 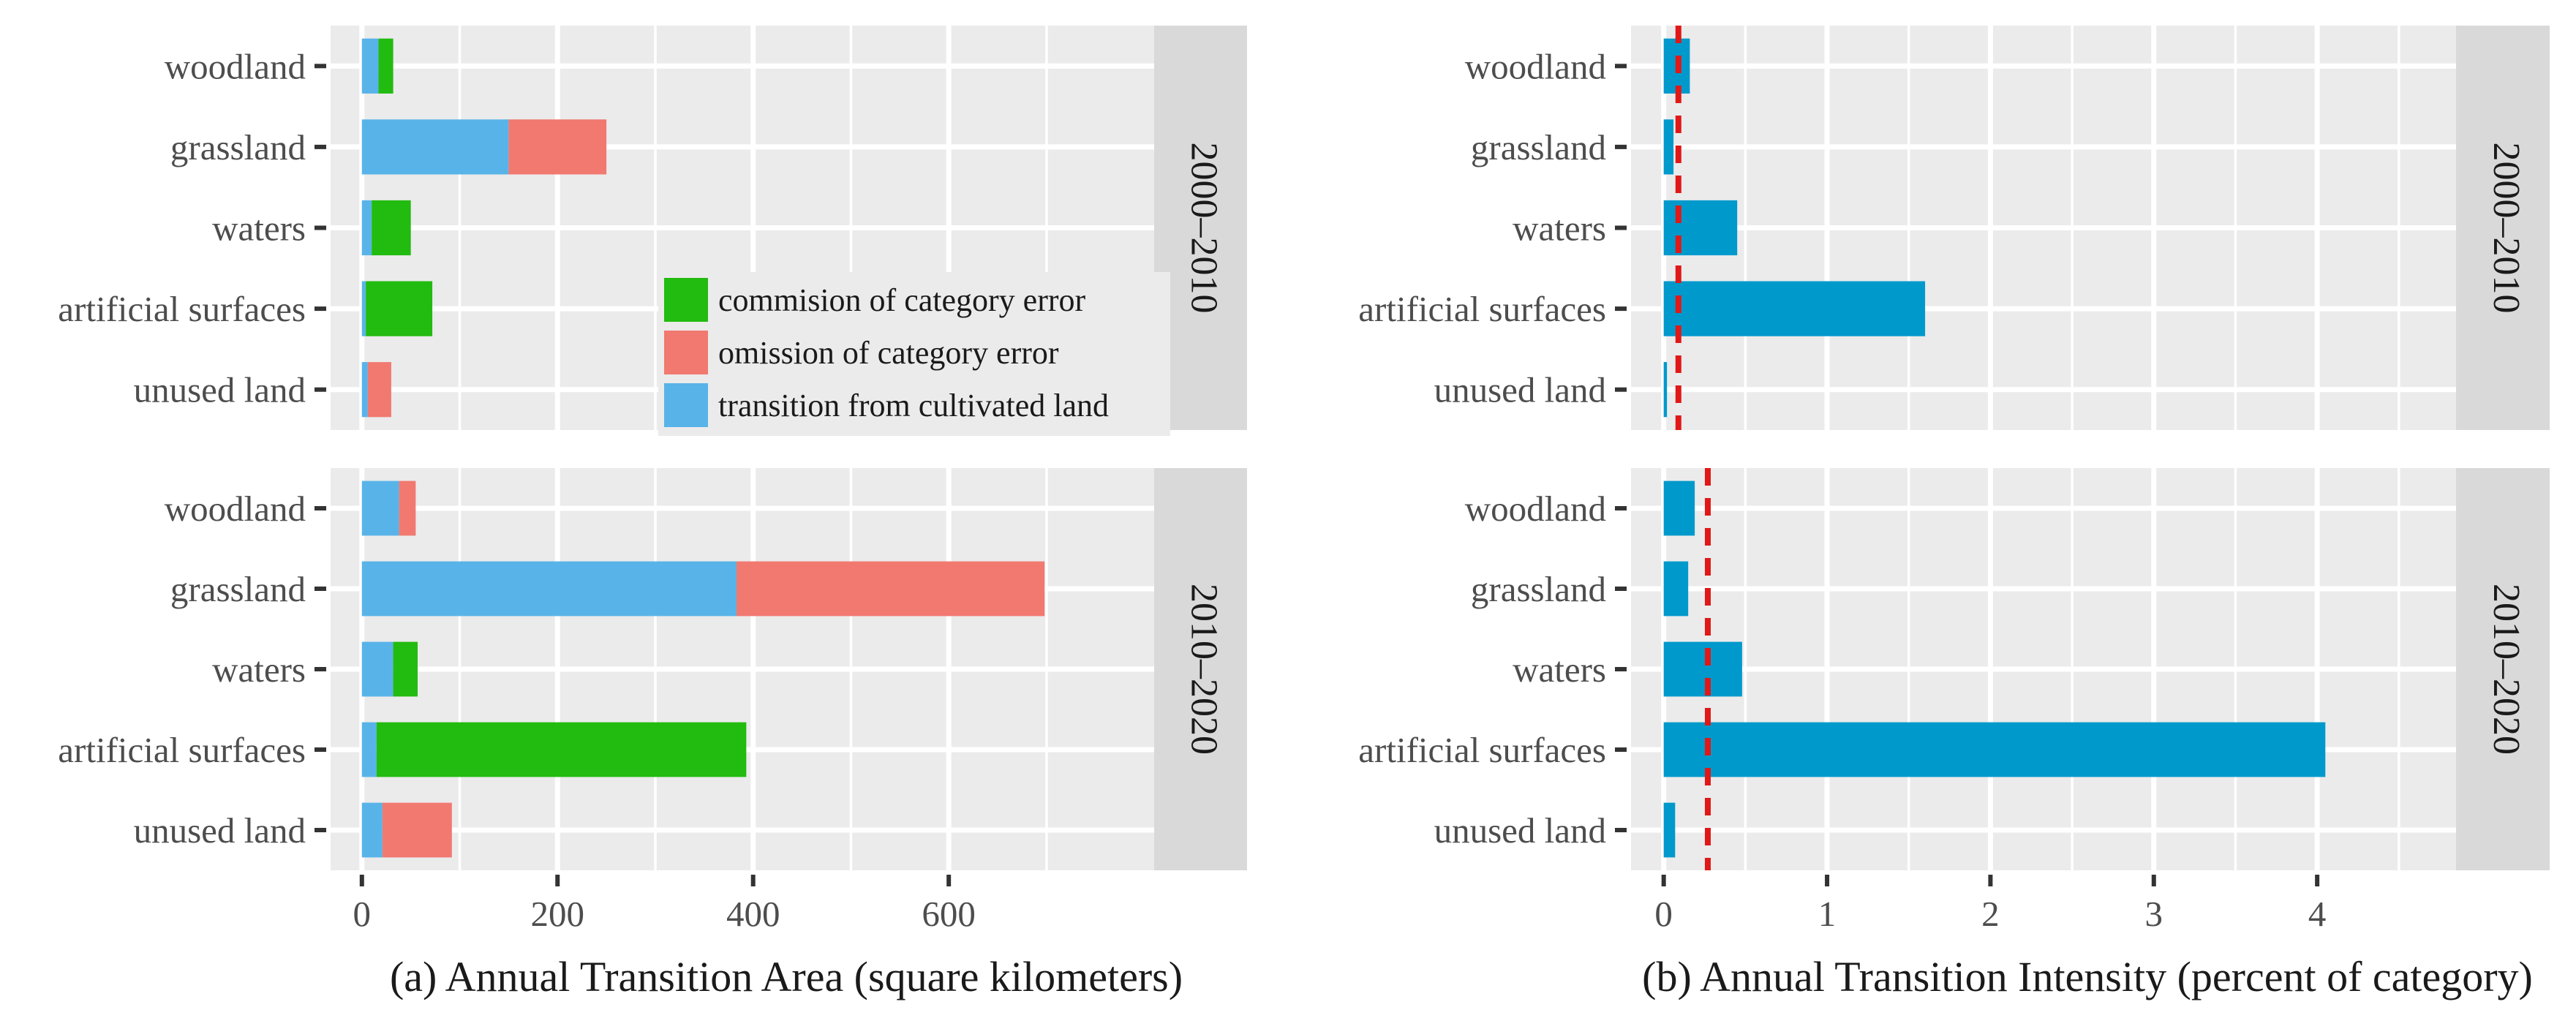 I want to click on bar-omission-woodland, so click(x=407, y=508).